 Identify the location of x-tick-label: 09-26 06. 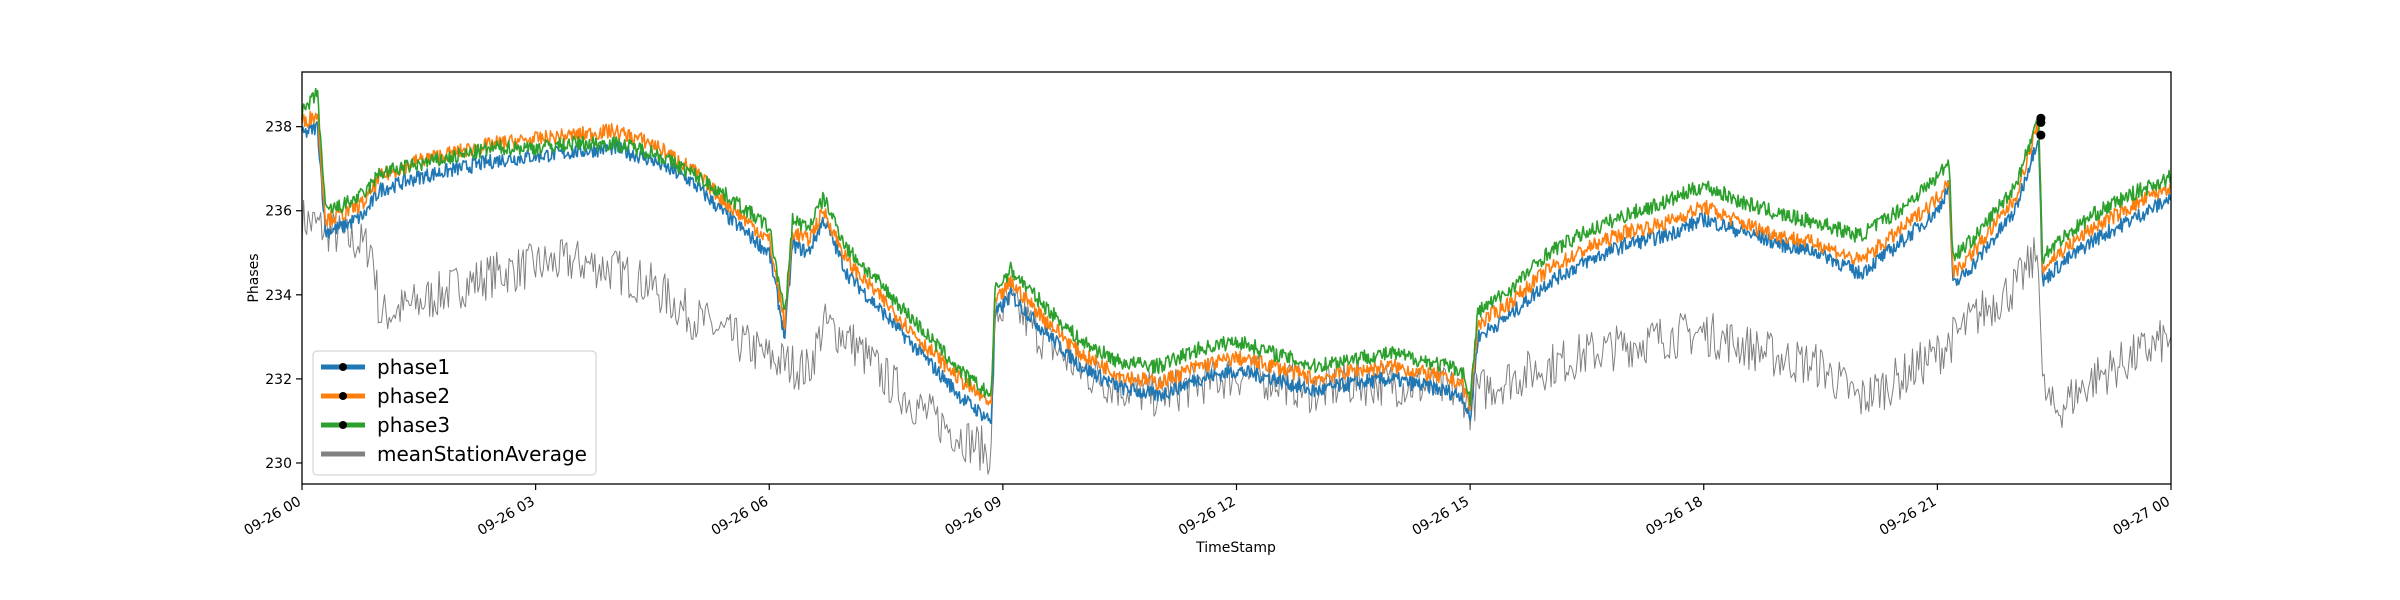
(740, 516).